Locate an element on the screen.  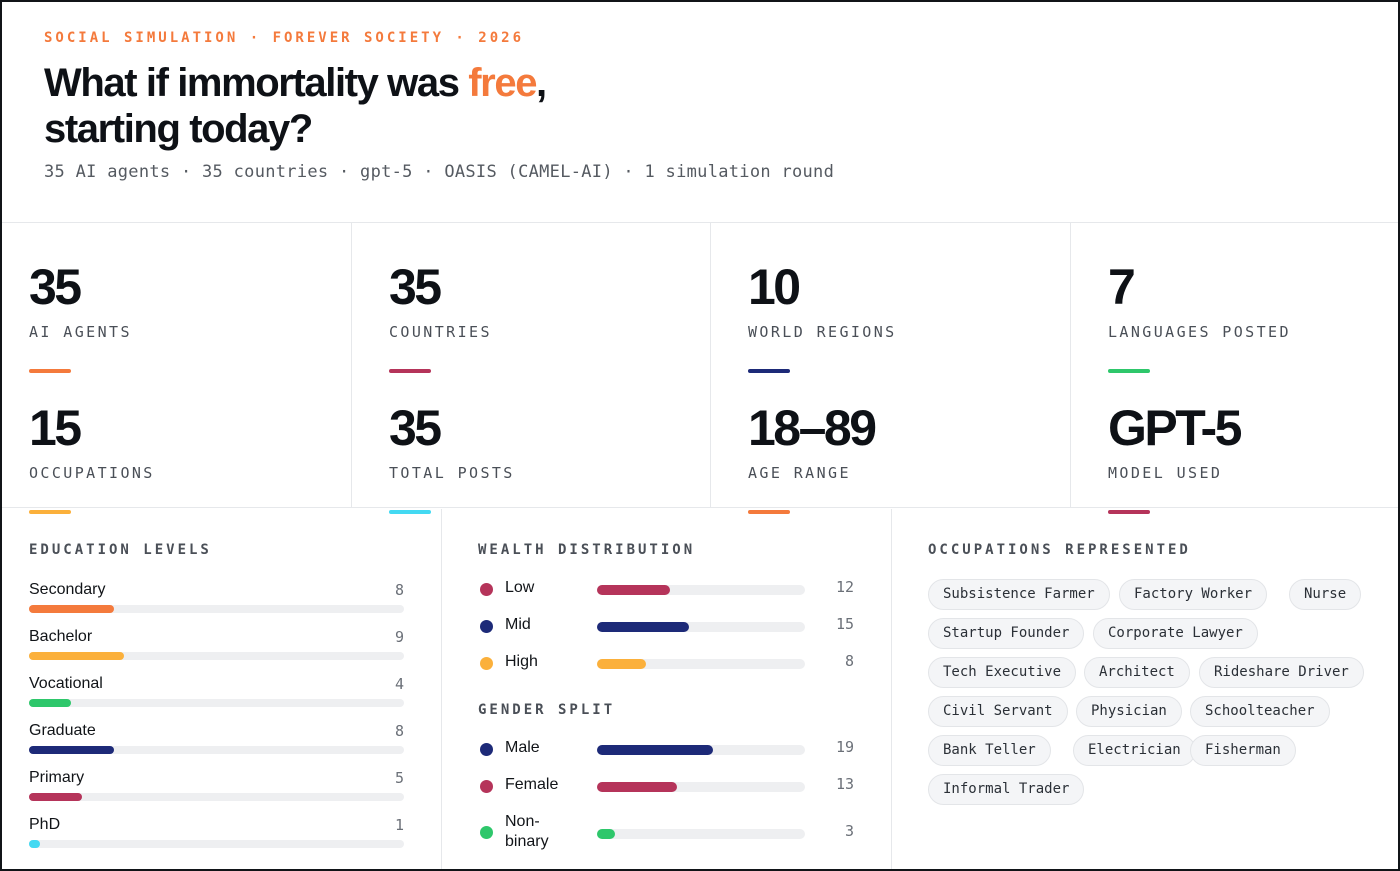
education-row: Vocational 4 is located at coordinates (216, 695).